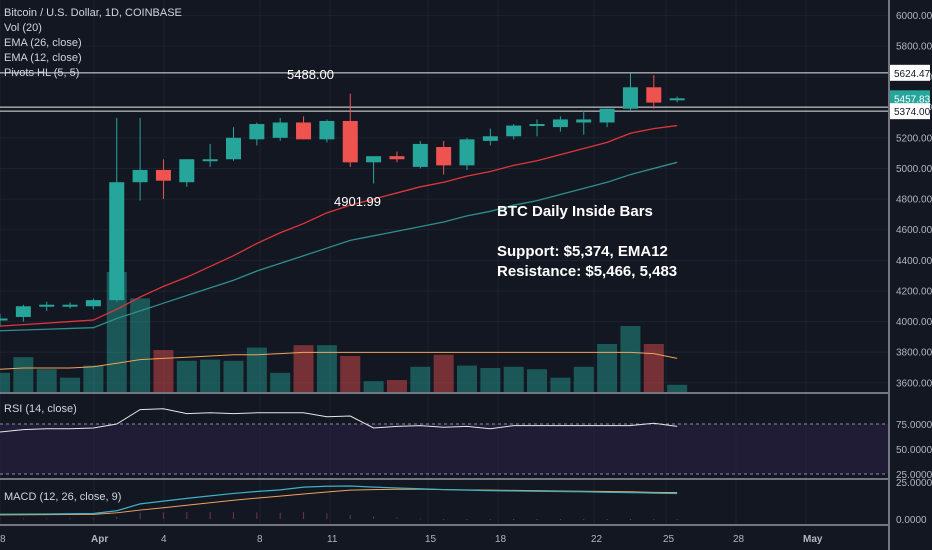 The image size is (932, 550). I want to click on pivots-indicator-label: Pivots HL (5, 5), so click(42, 73).